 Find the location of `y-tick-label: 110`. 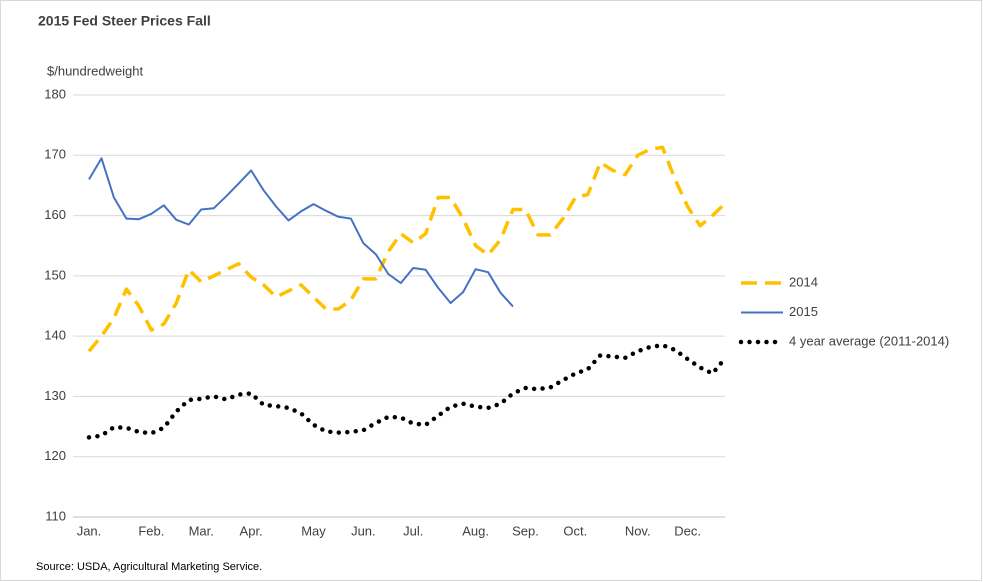

y-tick-label: 110 is located at coordinates (55, 515).